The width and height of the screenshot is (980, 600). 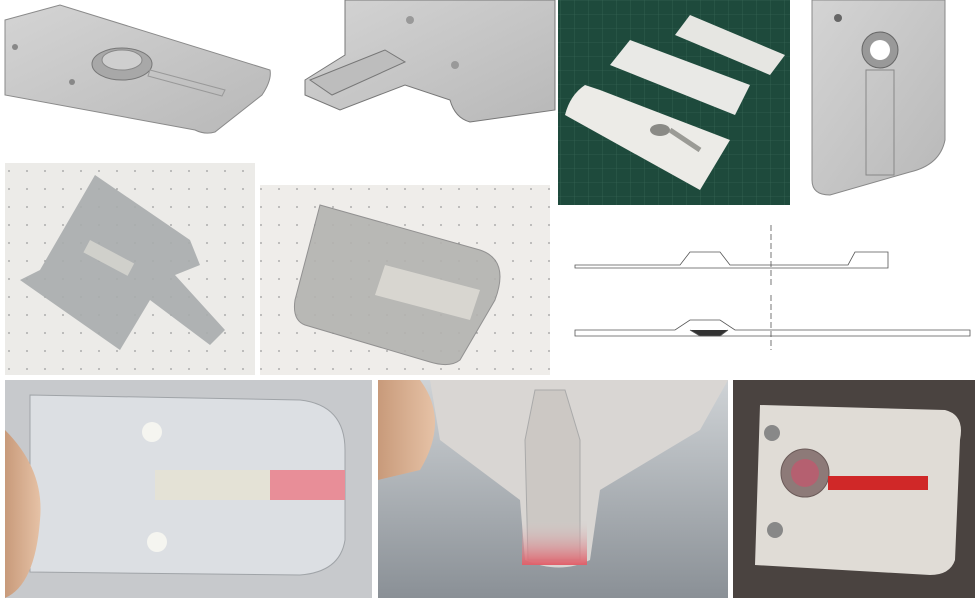 I want to click on cad-keyhole-render, so click(x=878, y=98).